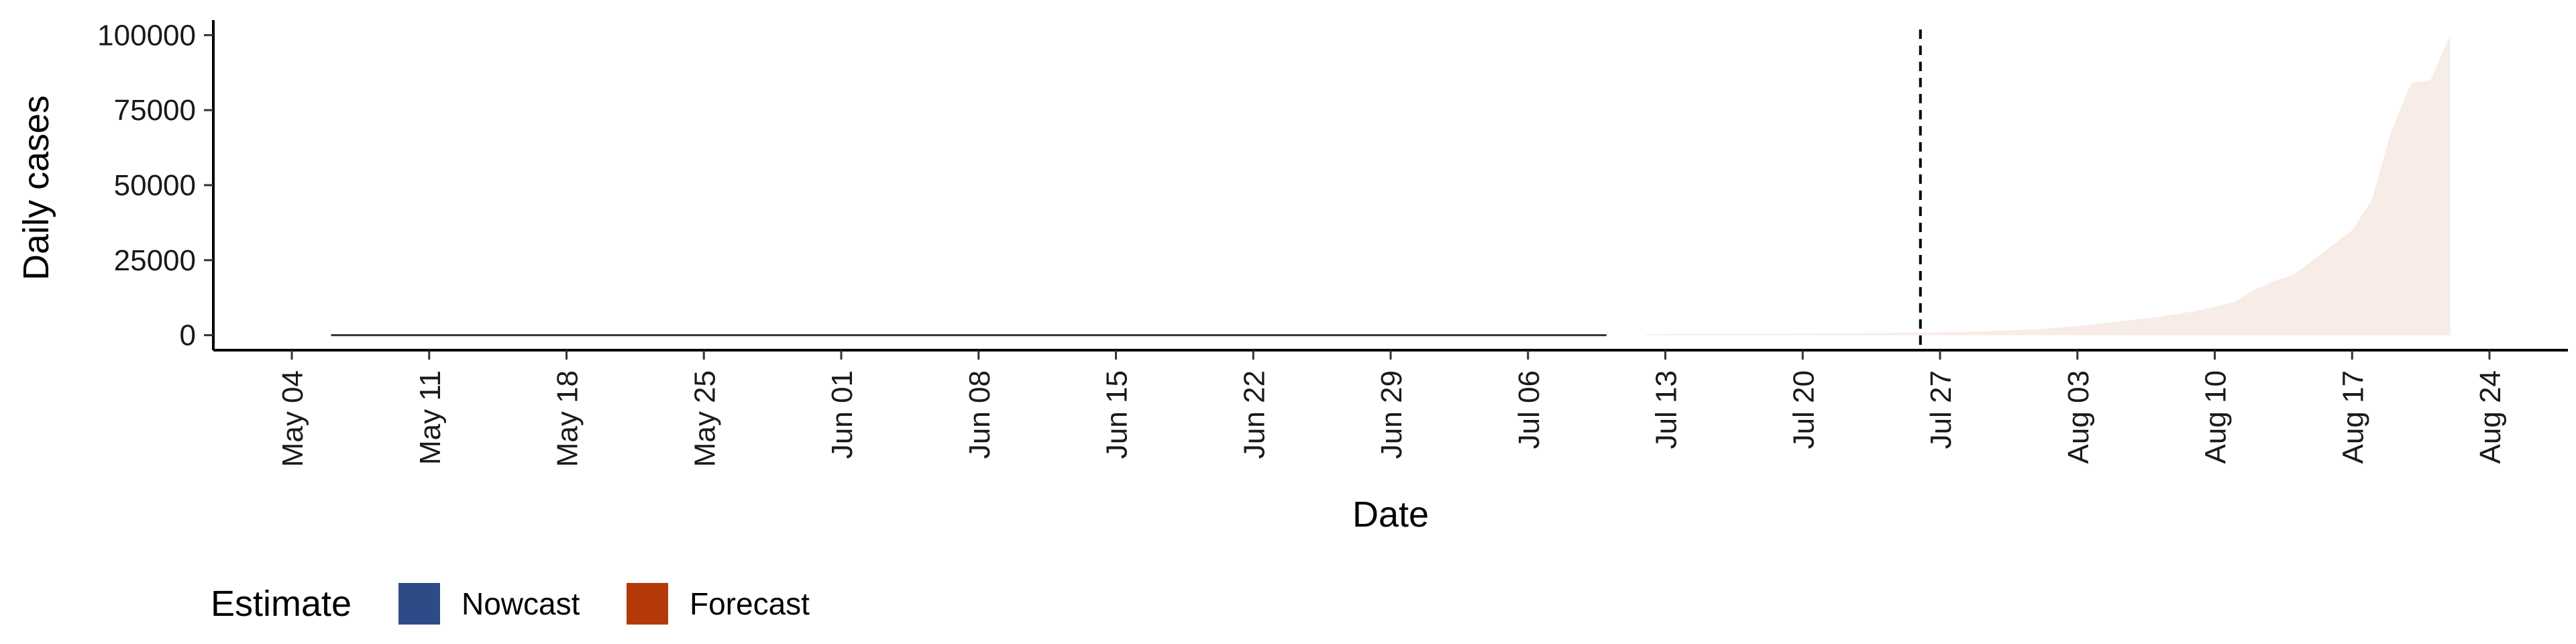 The width and height of the screenshot is (2576, 644). Describe the element at coordinates (2353, 417) in the screenshot. I see `x-tick-label: Aug 17` at that location.